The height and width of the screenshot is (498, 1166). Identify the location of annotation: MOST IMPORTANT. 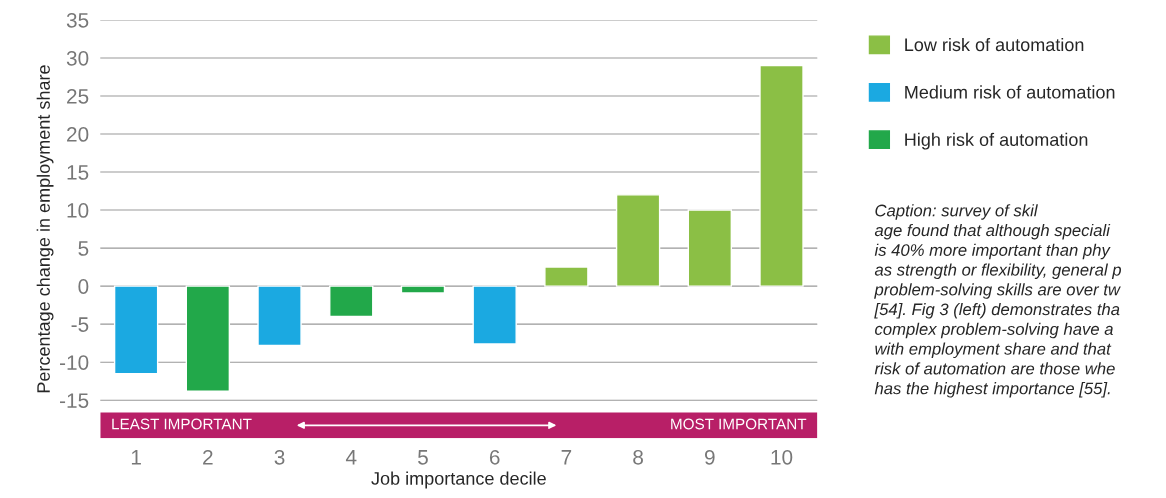
(739, 424).